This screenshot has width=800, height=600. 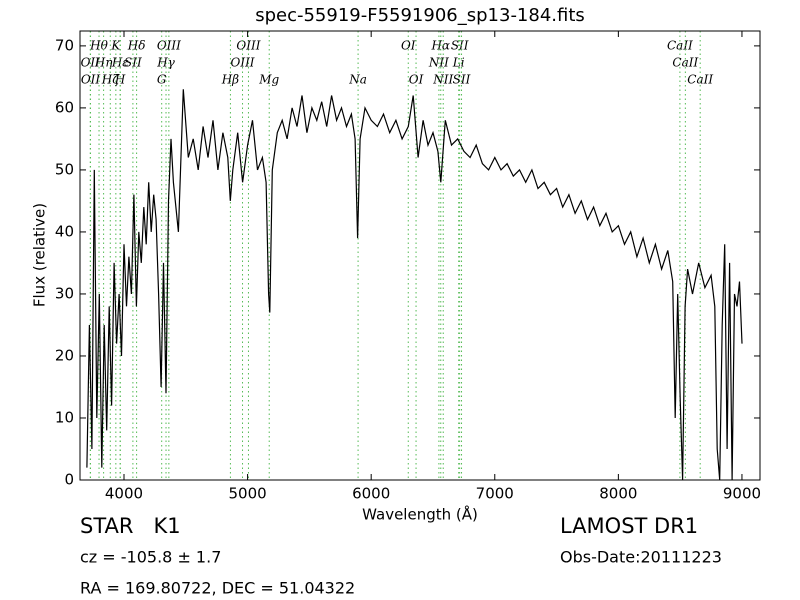 I want to click on redshift: cz = -105.8 ± 1.7, so click(x=150, y=557).